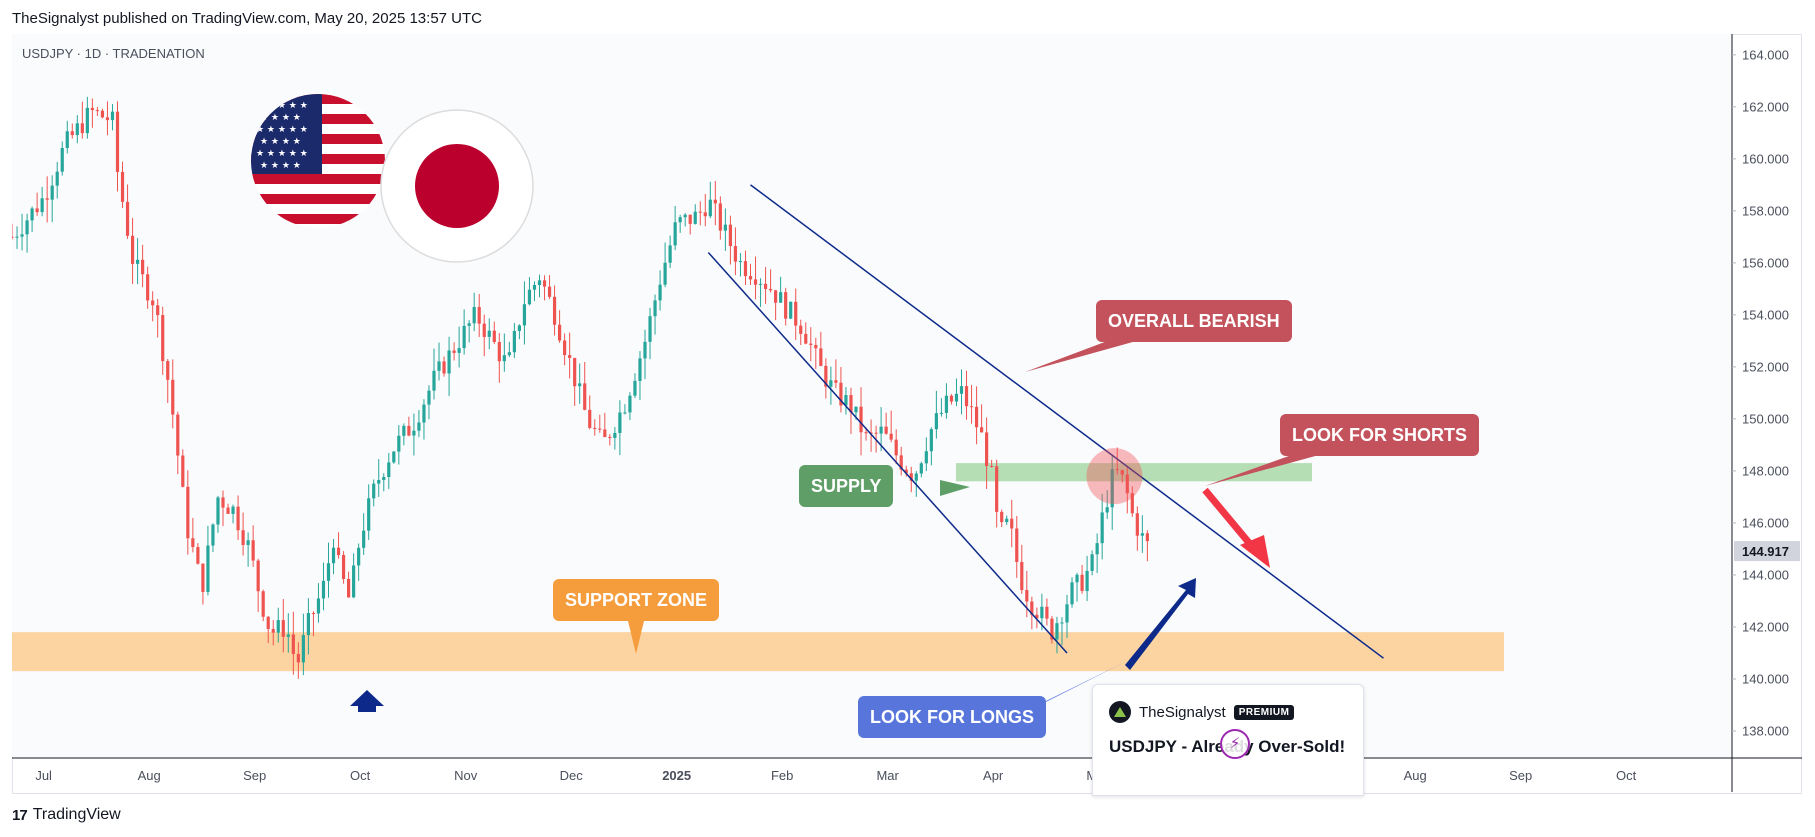  What do you see at coordinates (66, 815) in the screenshot?
I see `tradingview-brand: 17 TradingView` at bounding box center [66, 815].